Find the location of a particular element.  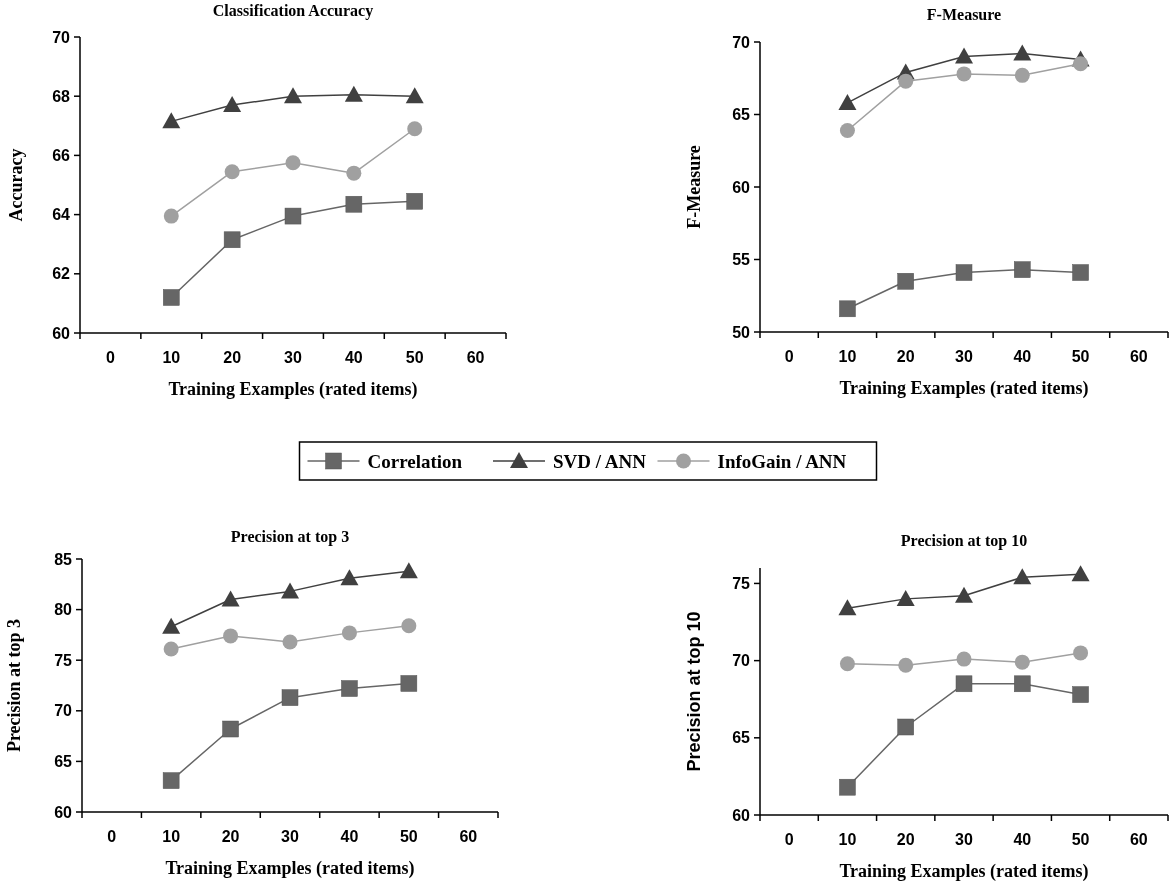

y-axis-title: Precision at top 10 is located at coordinates (694, 691).